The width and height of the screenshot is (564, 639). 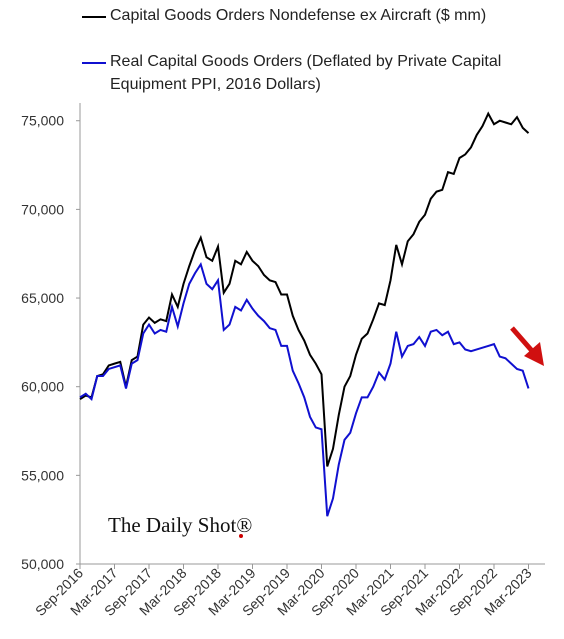 What do you see at coordinates (241, 536) in the screenshot?
I see `watermark-dot` at bounding box center [241, 536].